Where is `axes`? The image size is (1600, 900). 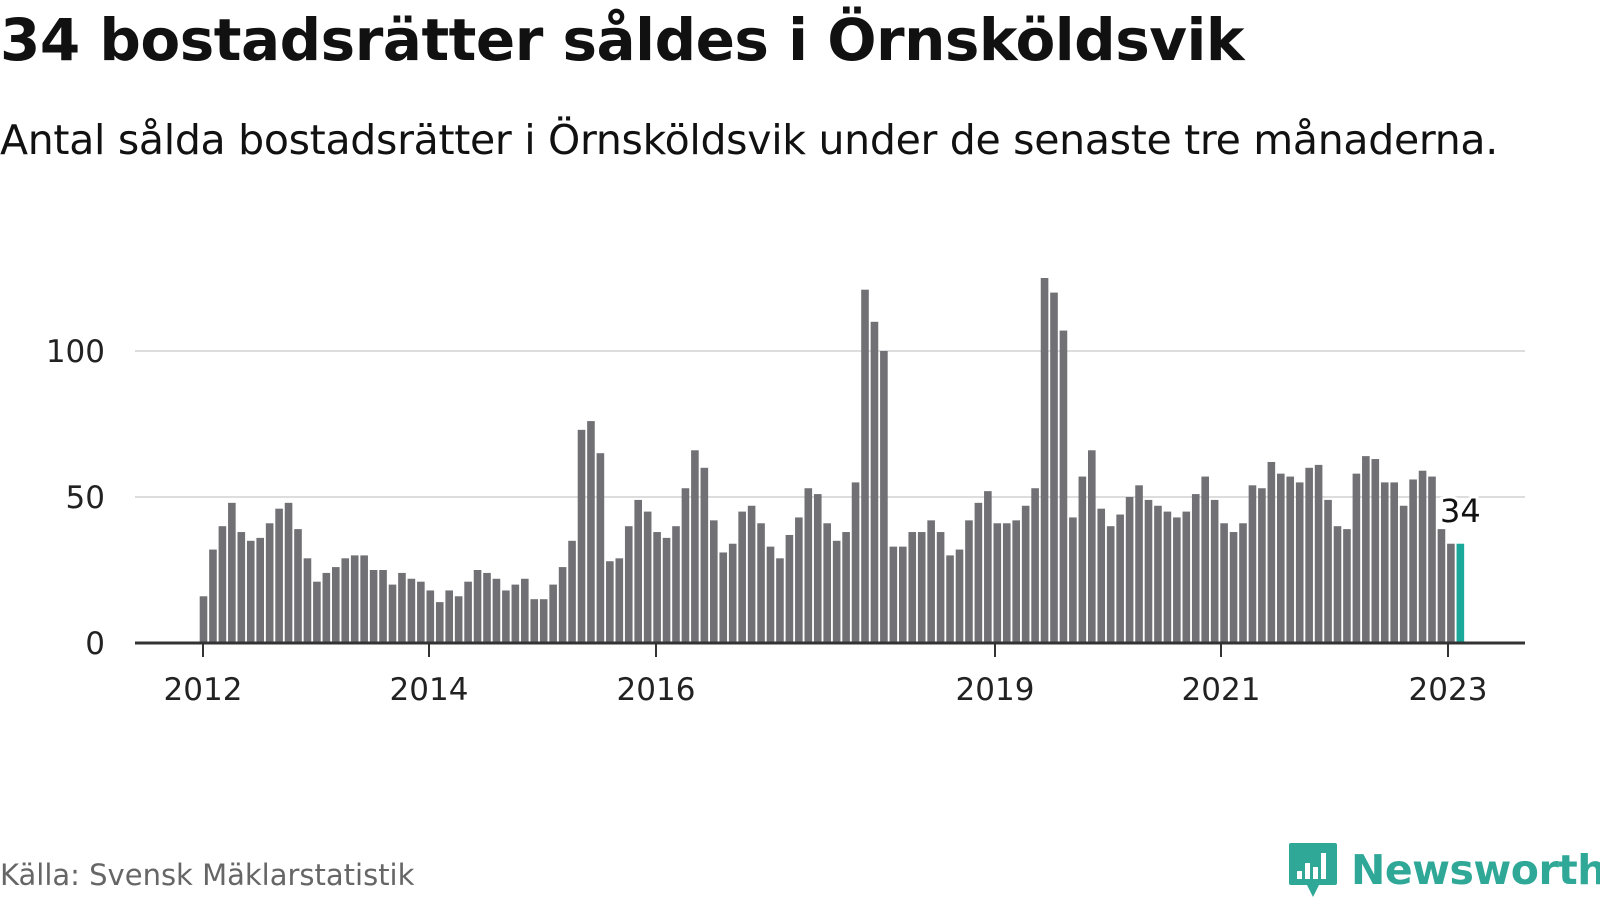 axes is located at coordinates (830, 649).